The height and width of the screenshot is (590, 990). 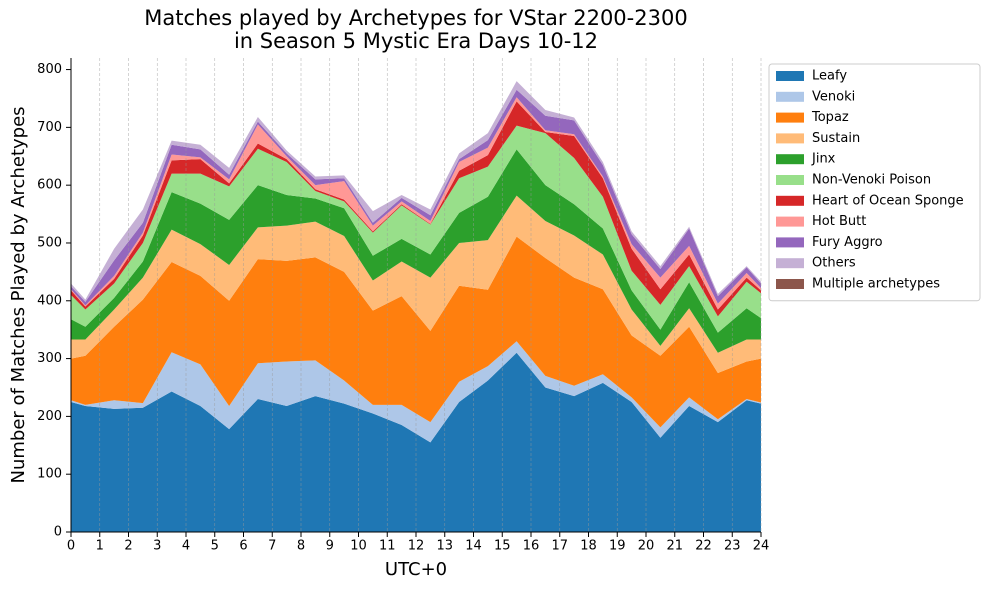 What do you see at coordinates (387, 546) in the screenshot?
I see `x-tick-label: 11` at bounding box center [387, 546].